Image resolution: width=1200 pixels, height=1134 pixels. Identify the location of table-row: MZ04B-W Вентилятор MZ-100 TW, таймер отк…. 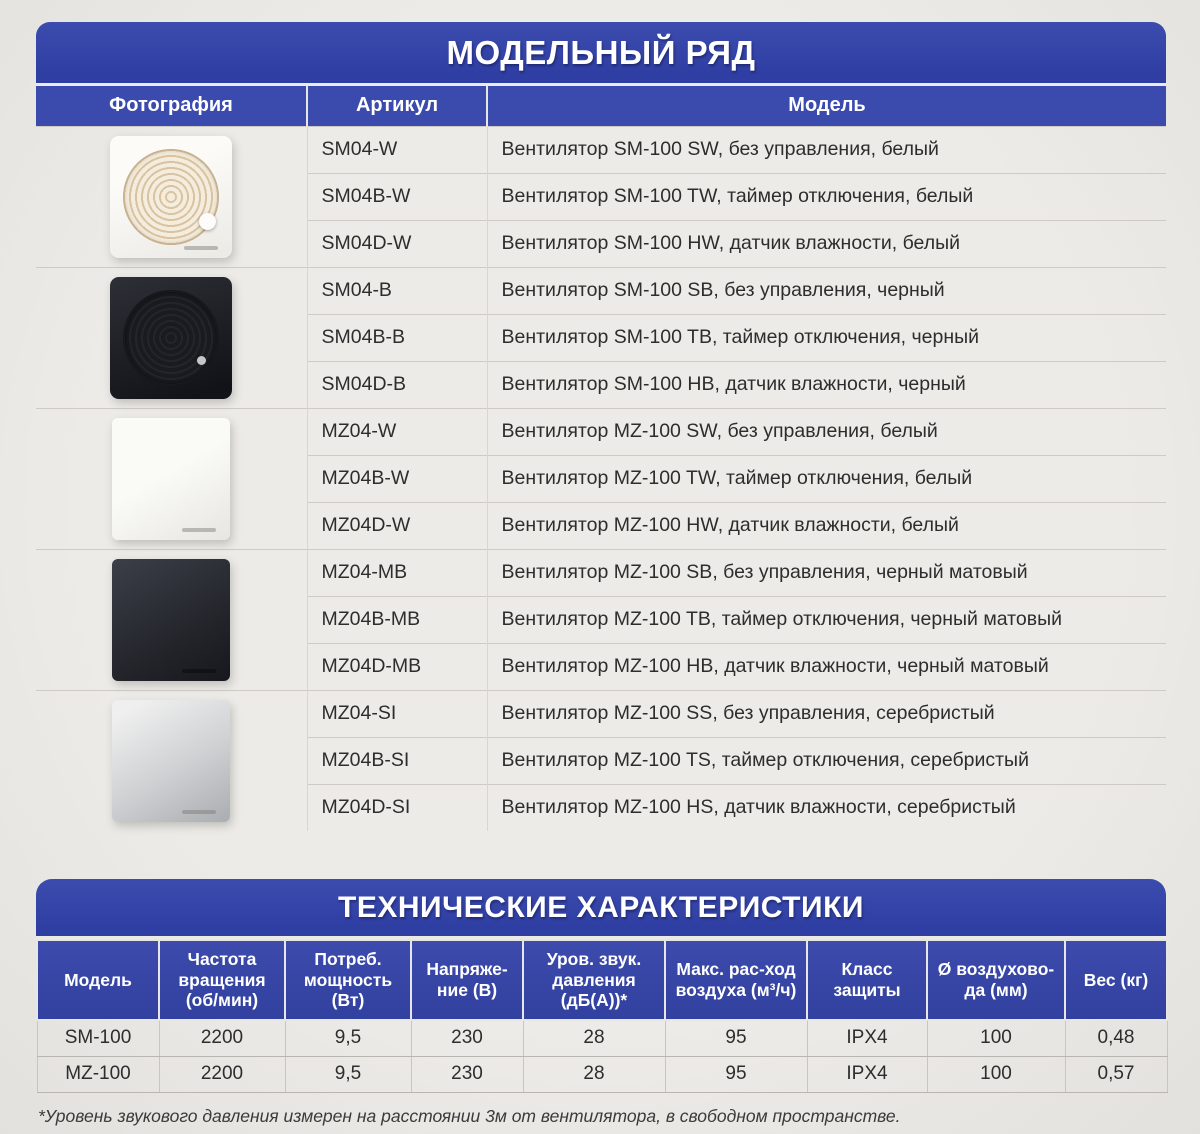
(601, 478).